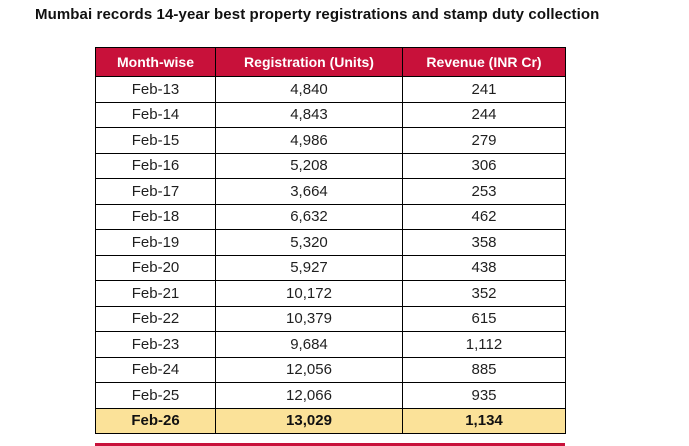 The image size is (689, 446). I want to click on month-cell: Feb-17, so click(155, 191).